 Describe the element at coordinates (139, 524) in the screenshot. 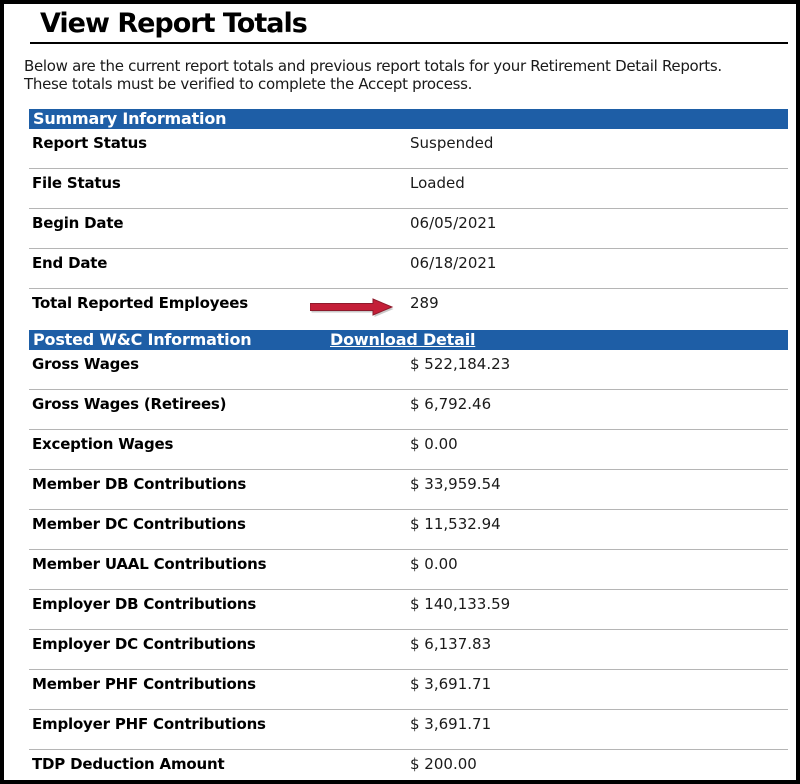

I see `row-label: Member DC Contributions` at that location.